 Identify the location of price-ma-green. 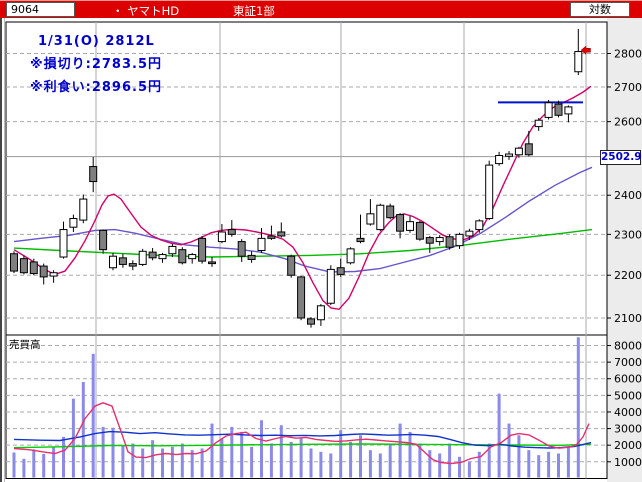
(303, 243).